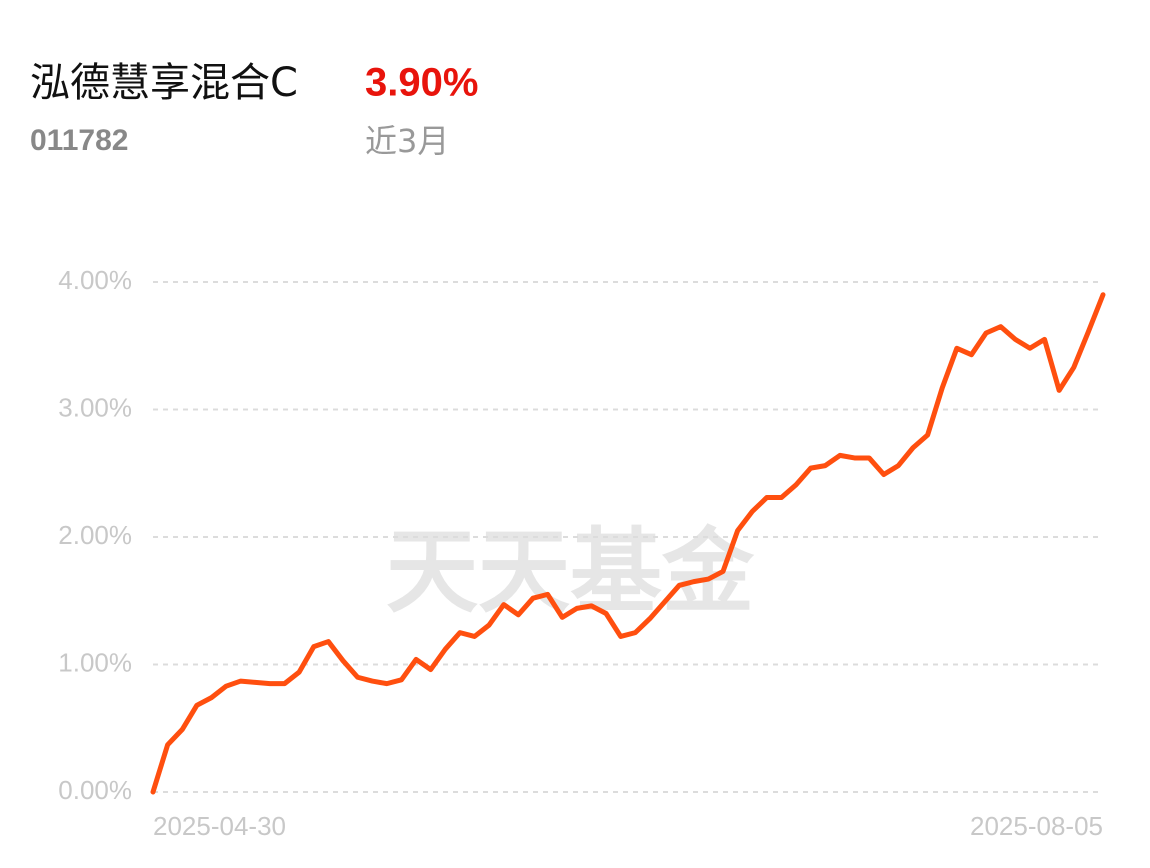  Describe the element at coordinates (407, 141) in the screenshot. I see `period: 近3月` at that location.